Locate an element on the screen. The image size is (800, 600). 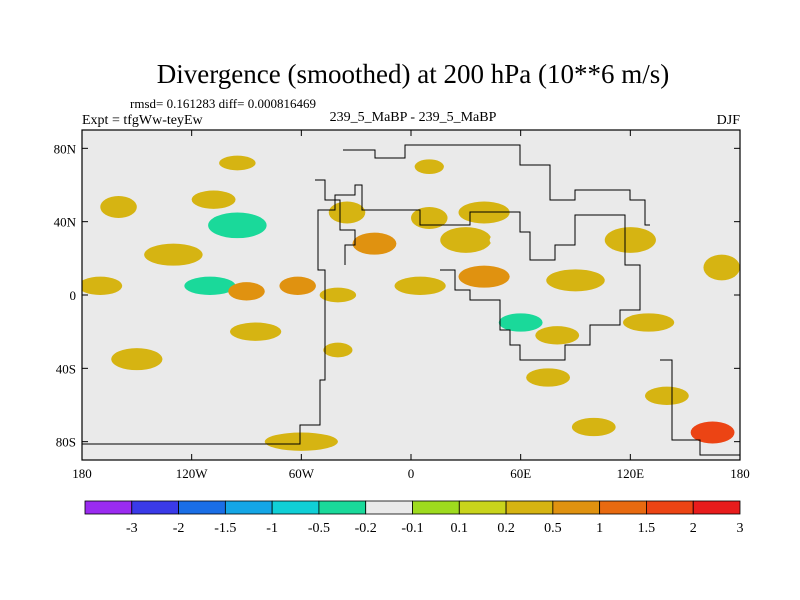
colorbar-label: 0.2 is located at coordinates (506, 528).